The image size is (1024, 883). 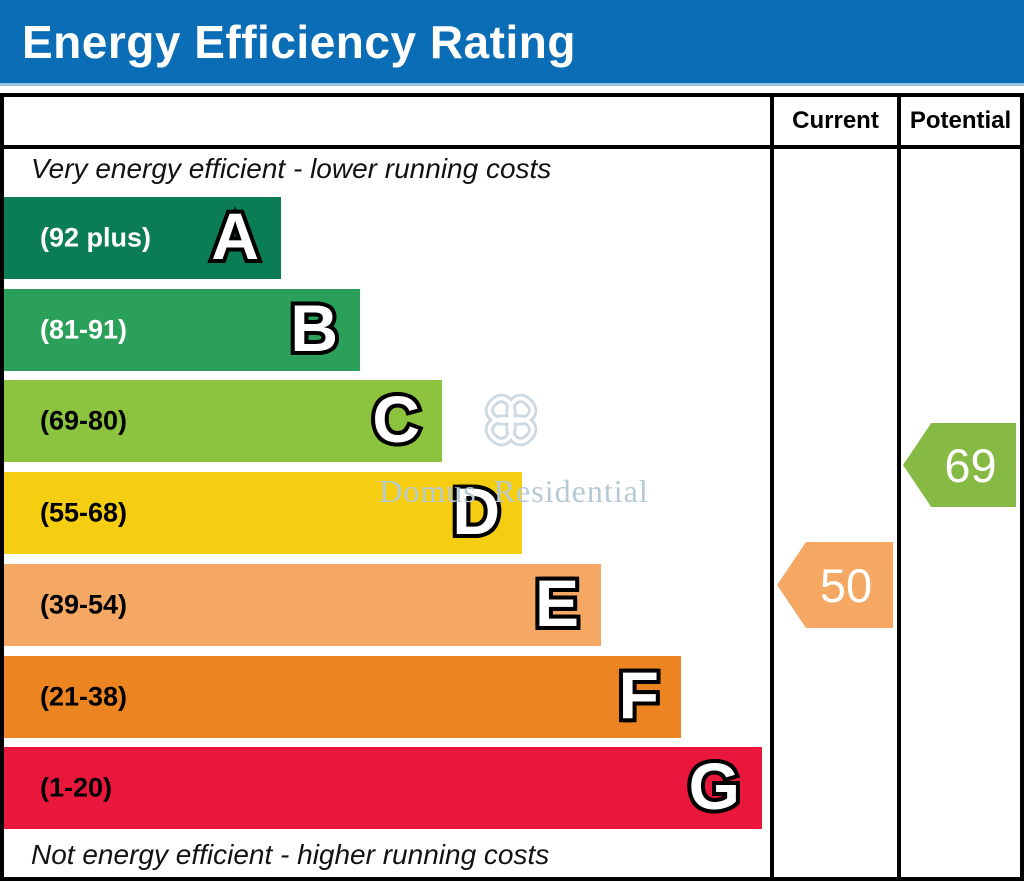 I want to click on page-title: Energy Efficiency Rating, so click(x=299, y=41).